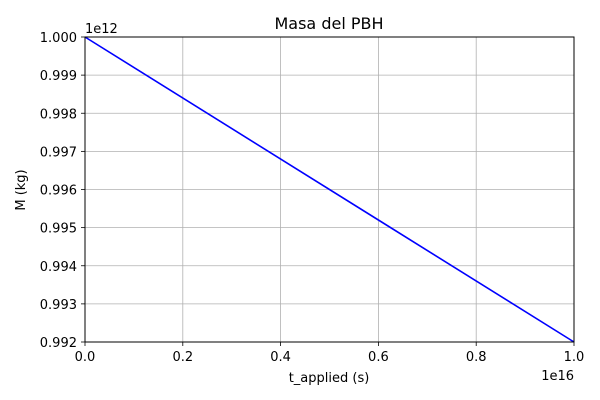 This screenshot has height=400, width=600. Describe the element at coordinates (58, 305) in the screenshot. I see `y-tick-label: 0.993` at that location.